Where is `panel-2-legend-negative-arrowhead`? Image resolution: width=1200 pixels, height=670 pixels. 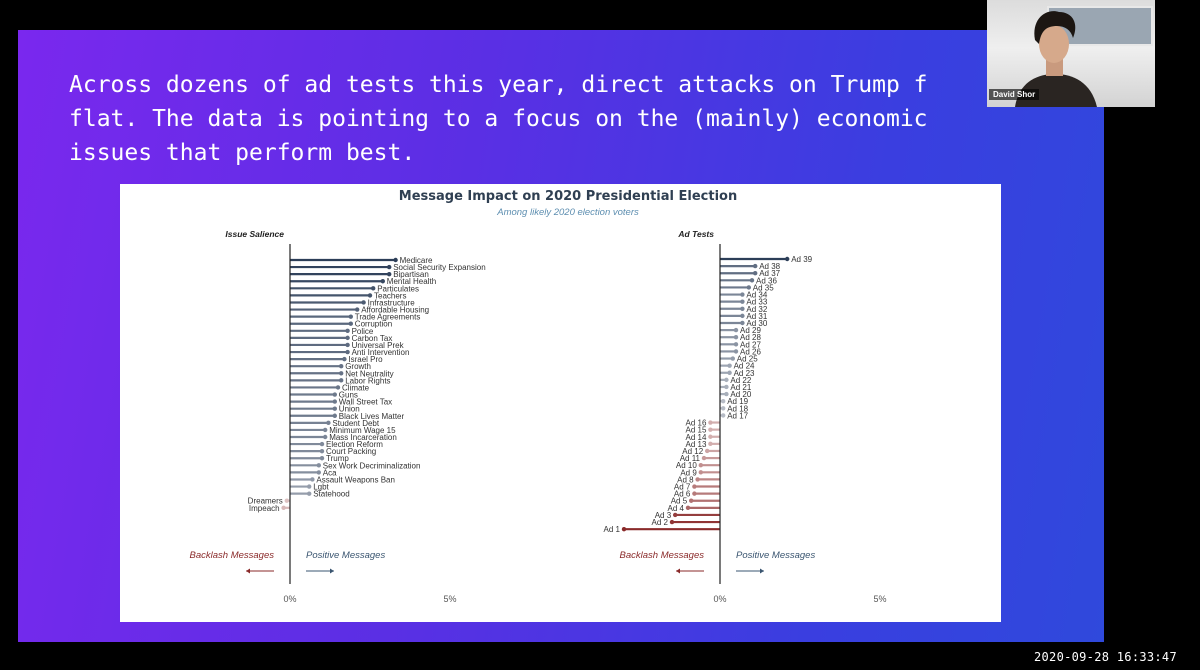
panel-2-legend-negative-arrowhead is located at coordinates (678, 571).